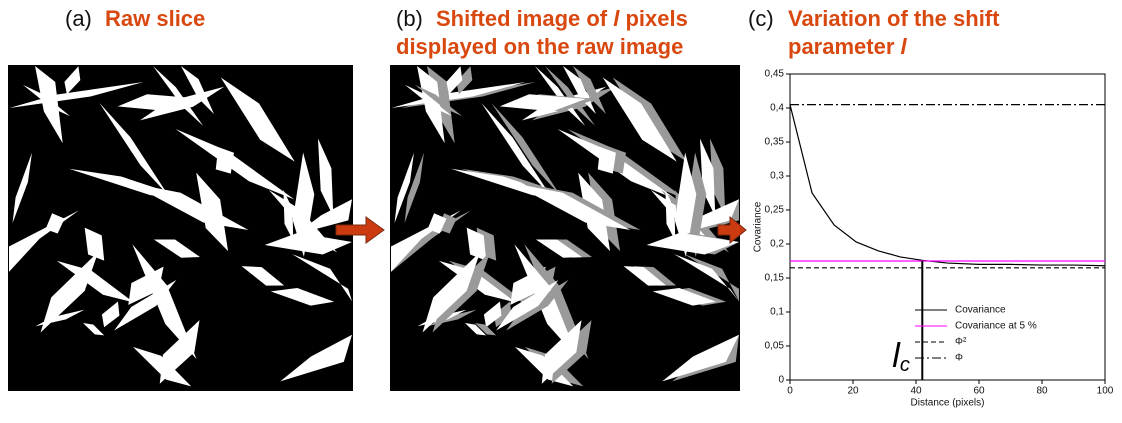 The width and height of the screenshot is (1122, 423). Describe the element at coordinates (524, 18) in the screenshot. I see `title-part: Shifted image of` at that location.